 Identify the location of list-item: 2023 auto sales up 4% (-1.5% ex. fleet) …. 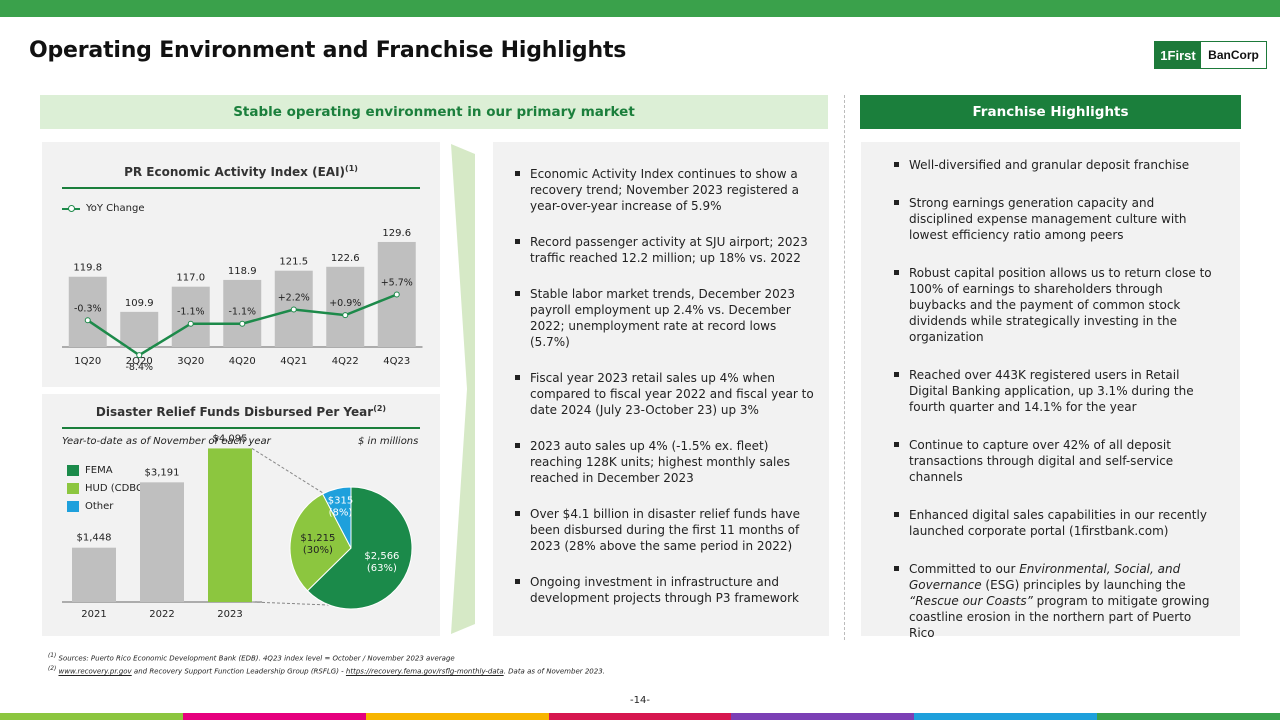
(664, 462).